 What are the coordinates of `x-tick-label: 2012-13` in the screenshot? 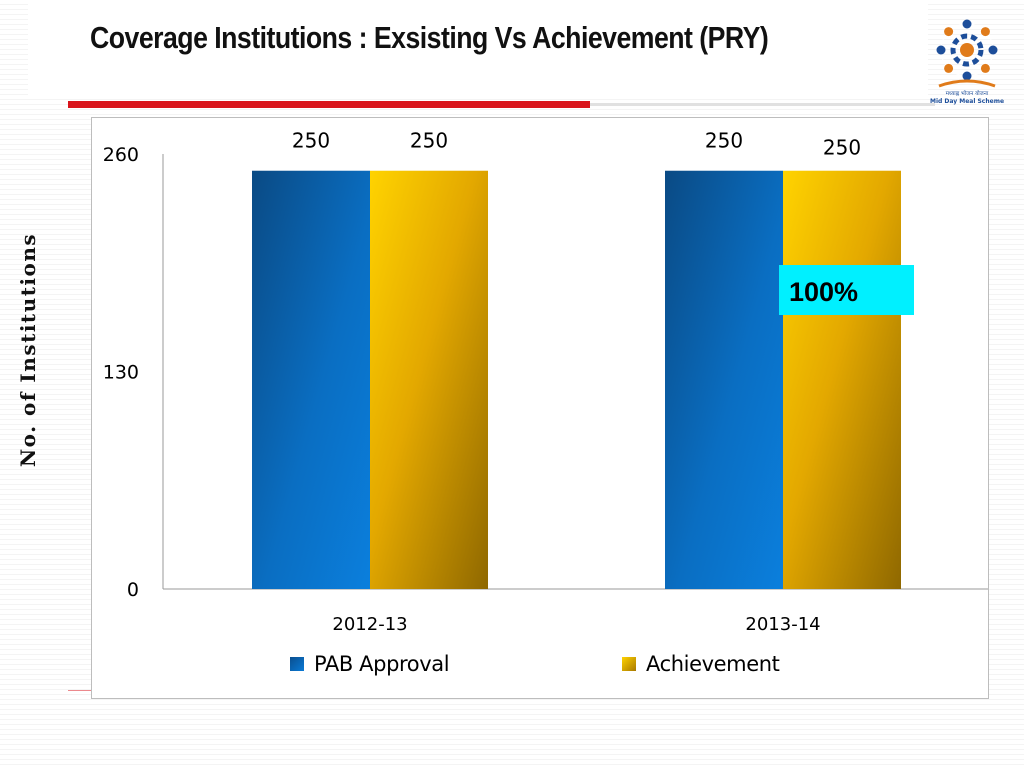 It's located at (369, 624).